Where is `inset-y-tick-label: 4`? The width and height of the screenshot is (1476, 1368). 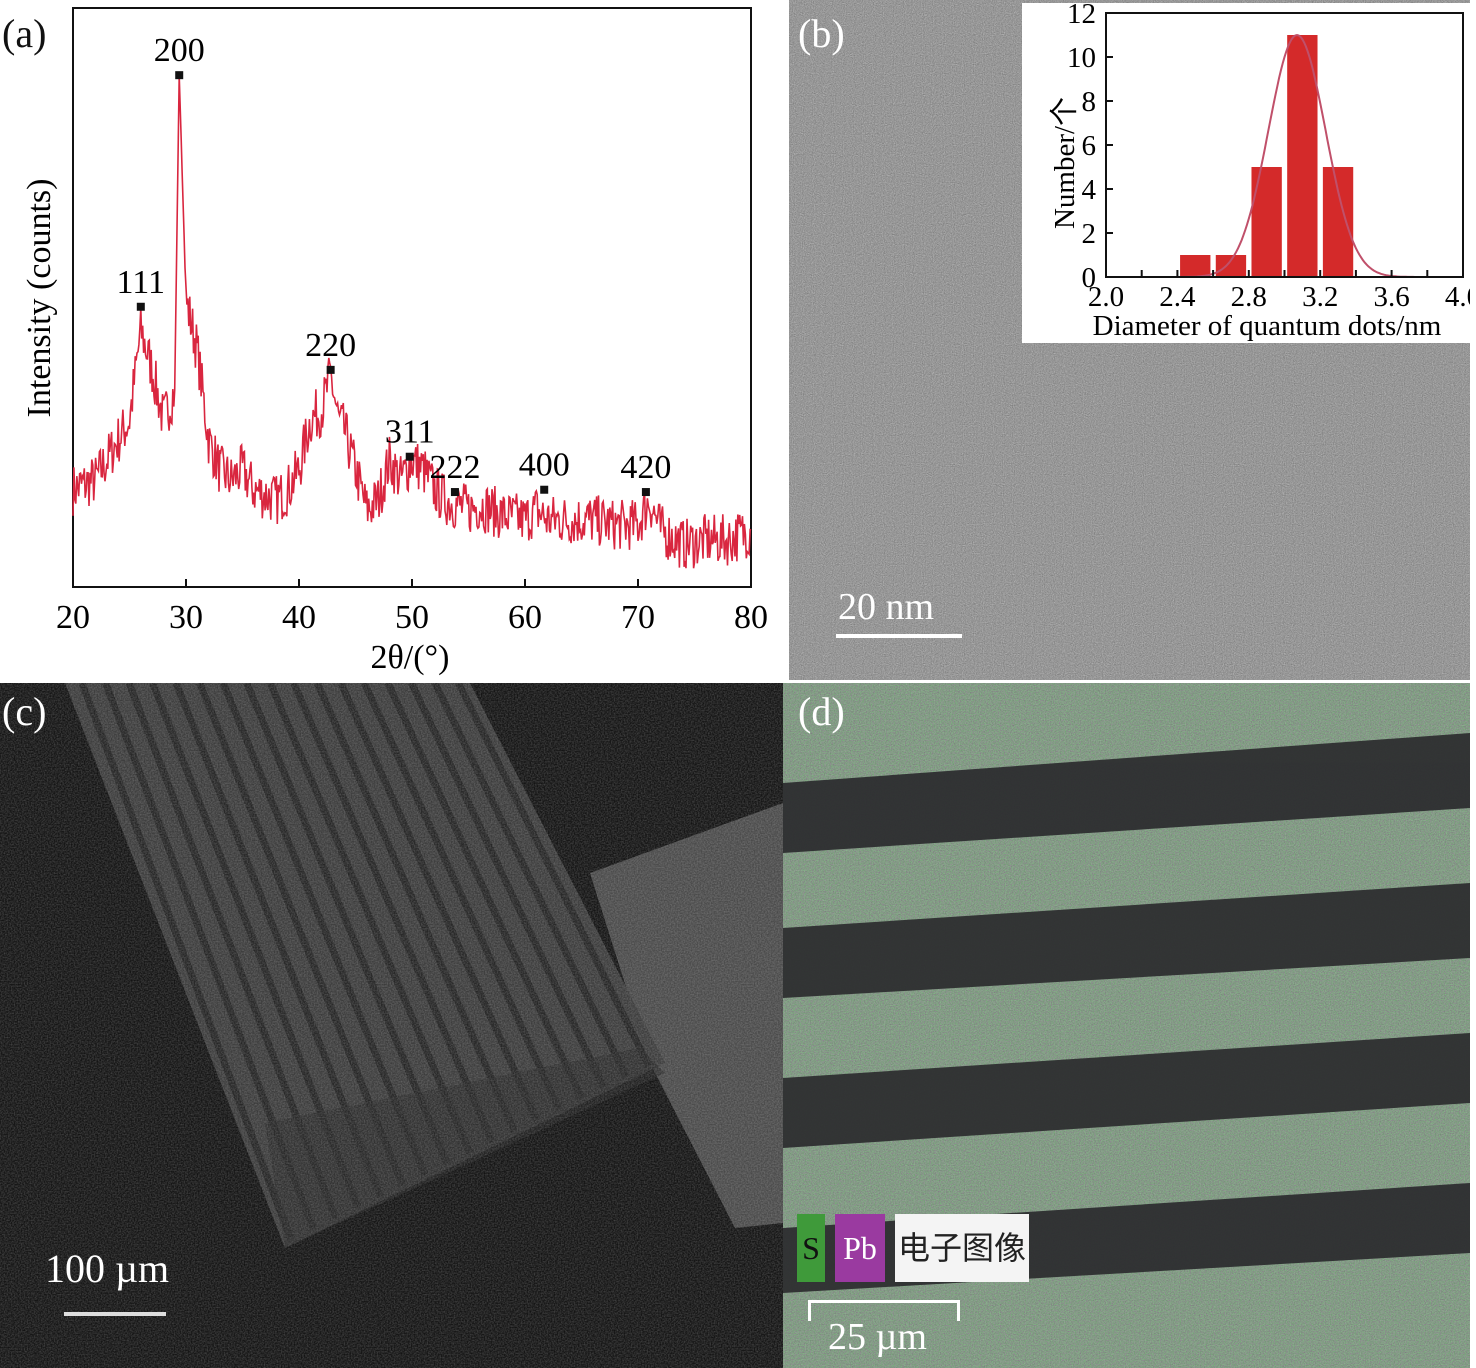
inset-y-tick-label: 4 is located at coordinates (1089, 190).